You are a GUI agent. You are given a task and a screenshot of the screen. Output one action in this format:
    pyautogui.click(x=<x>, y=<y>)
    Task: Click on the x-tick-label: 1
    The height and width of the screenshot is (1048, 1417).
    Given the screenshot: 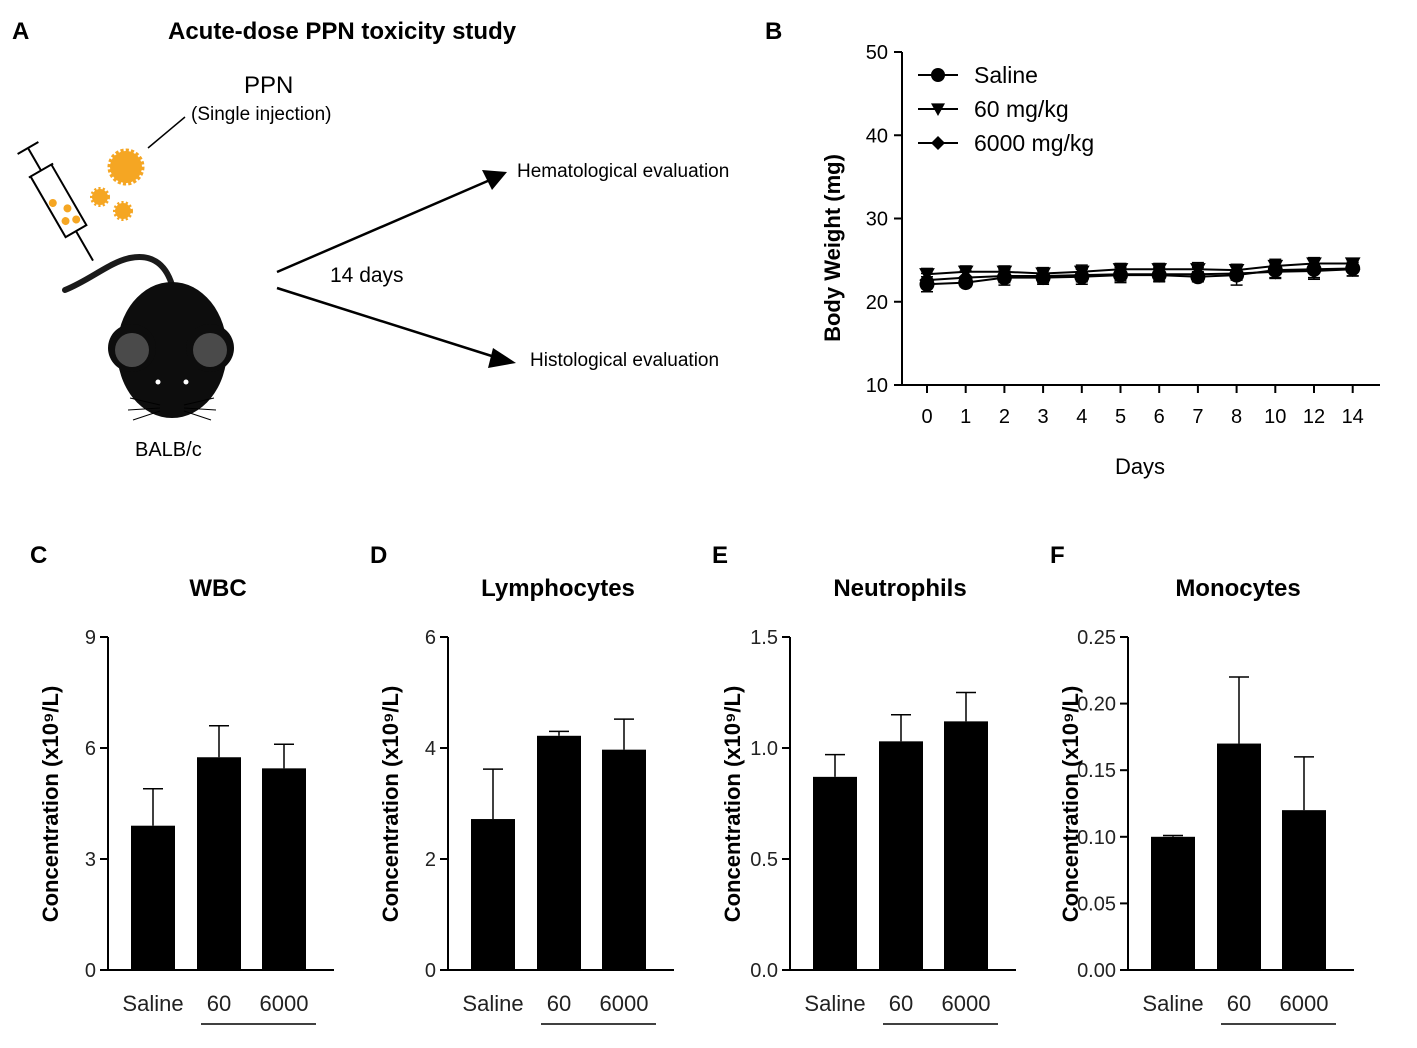 What is the action you would take?
    pyautogui.click(x=965, y=417)
    